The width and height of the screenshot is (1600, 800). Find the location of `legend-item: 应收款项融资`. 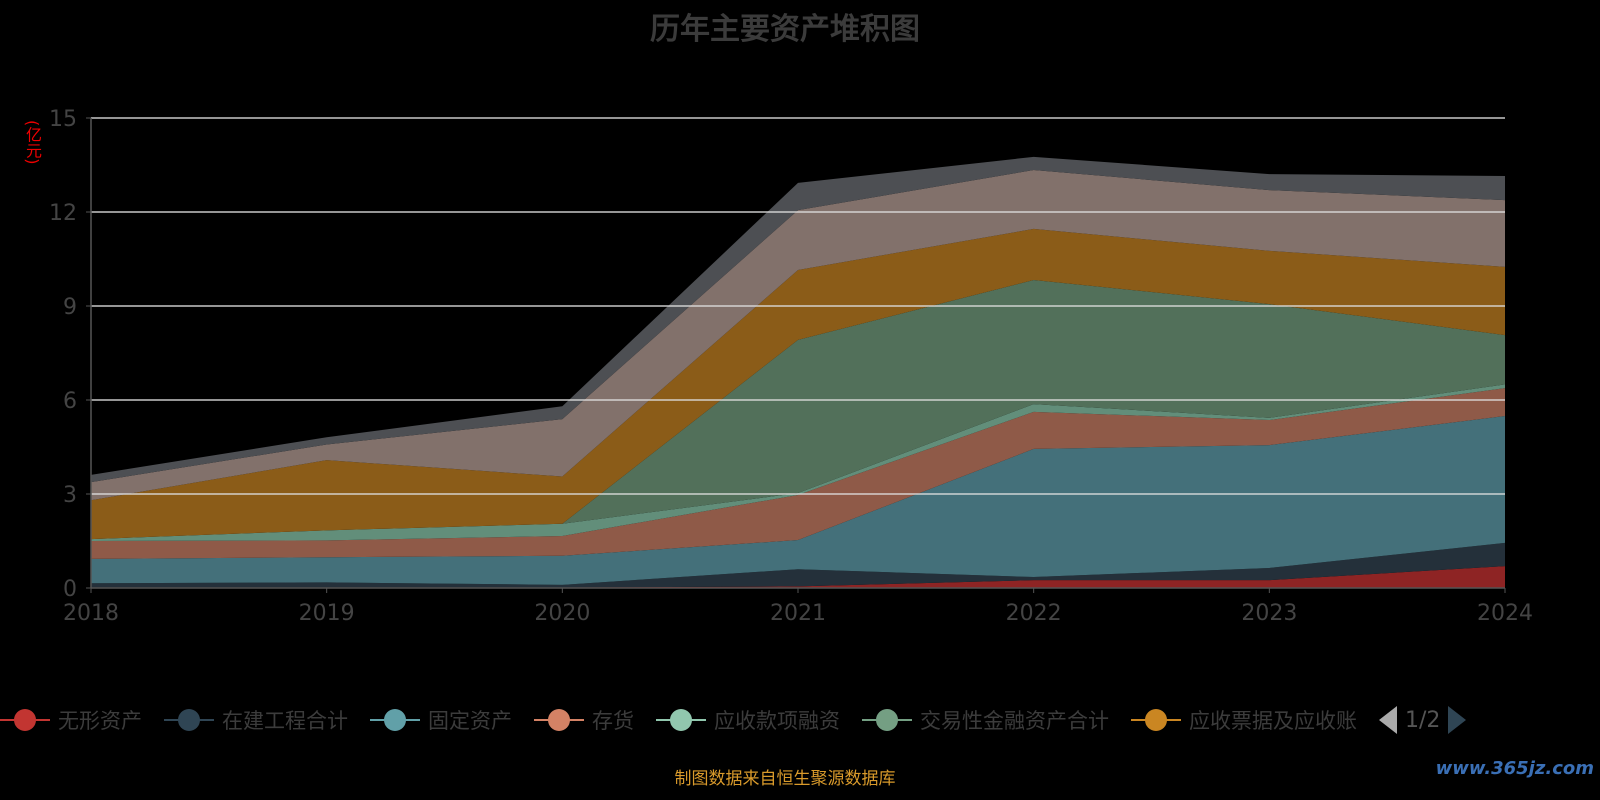

legend-item: 应收款项融资 is located at coordinates (748, 720).